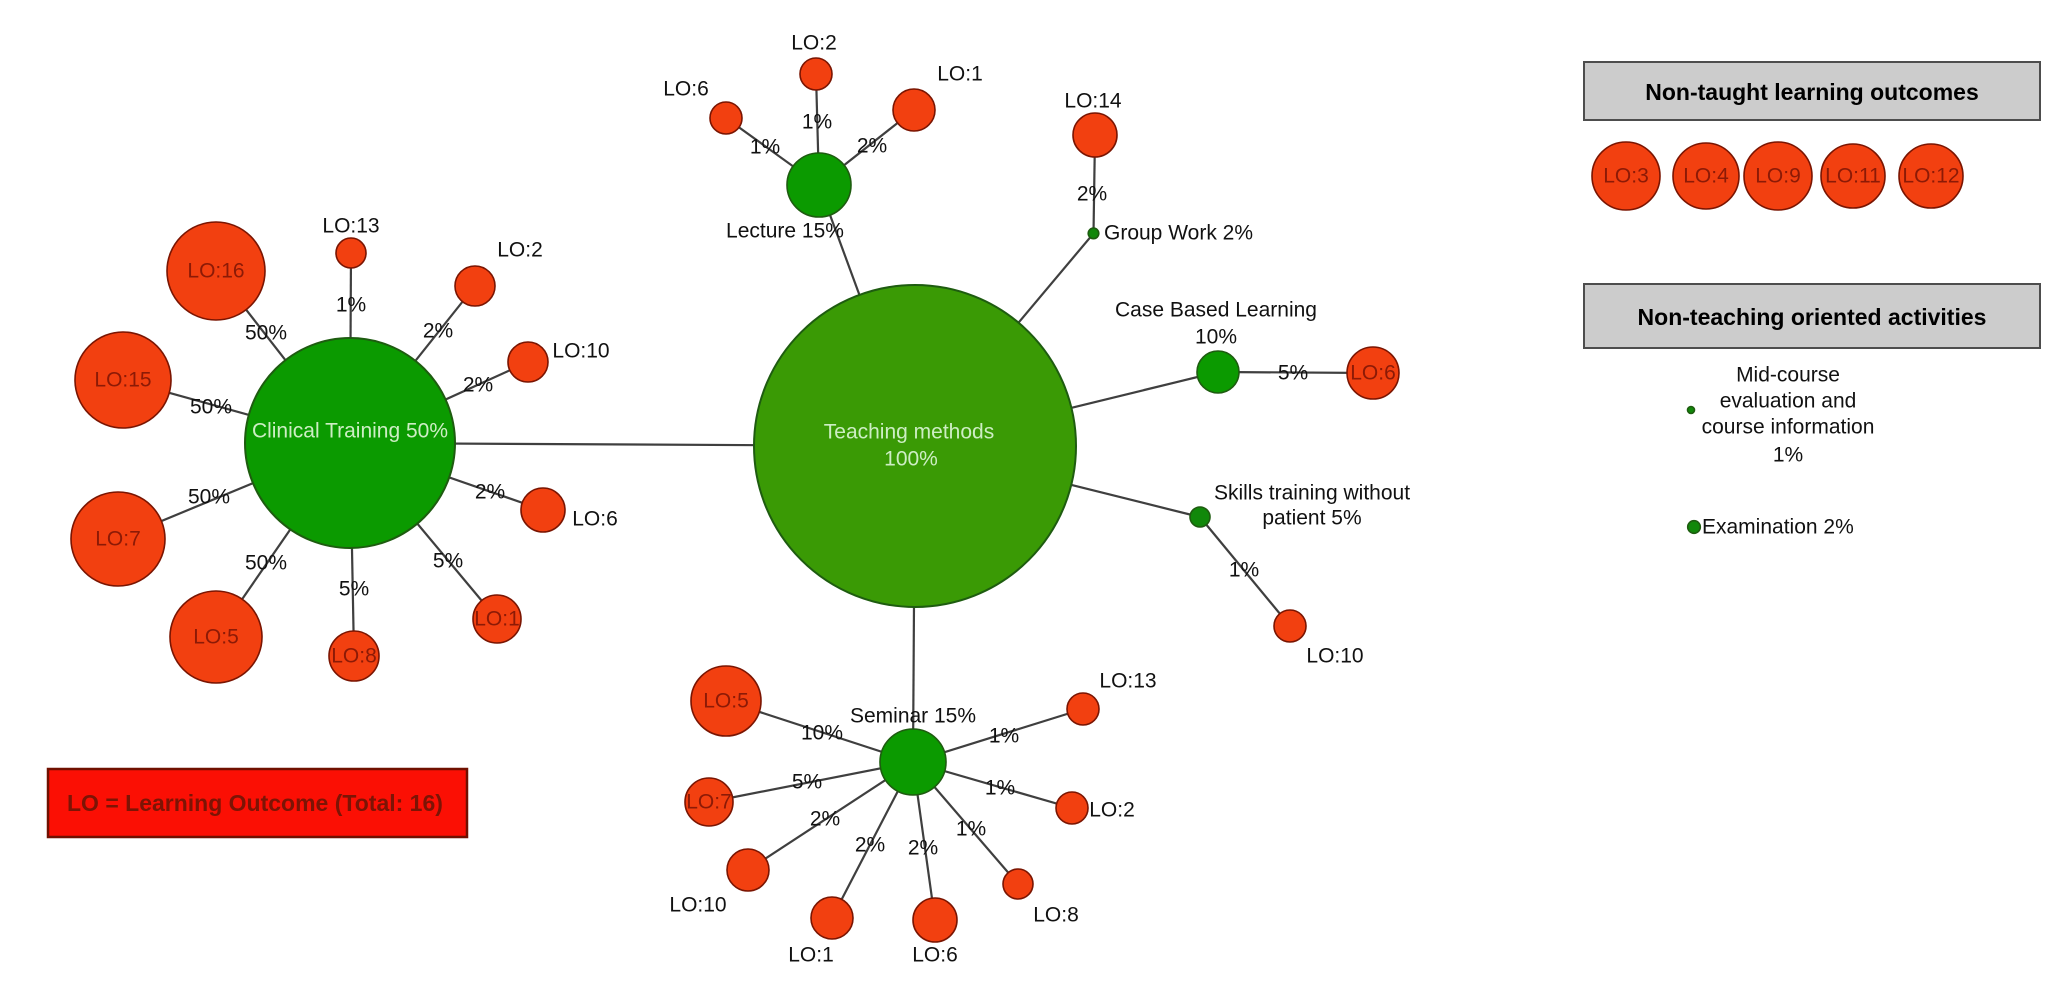 The height and width of the screenshot is (1001, 2059). What do you see at coordinates (911, 459) in the screenshot?
I see `svg-text: 100%` at bounding box center [911, 459].